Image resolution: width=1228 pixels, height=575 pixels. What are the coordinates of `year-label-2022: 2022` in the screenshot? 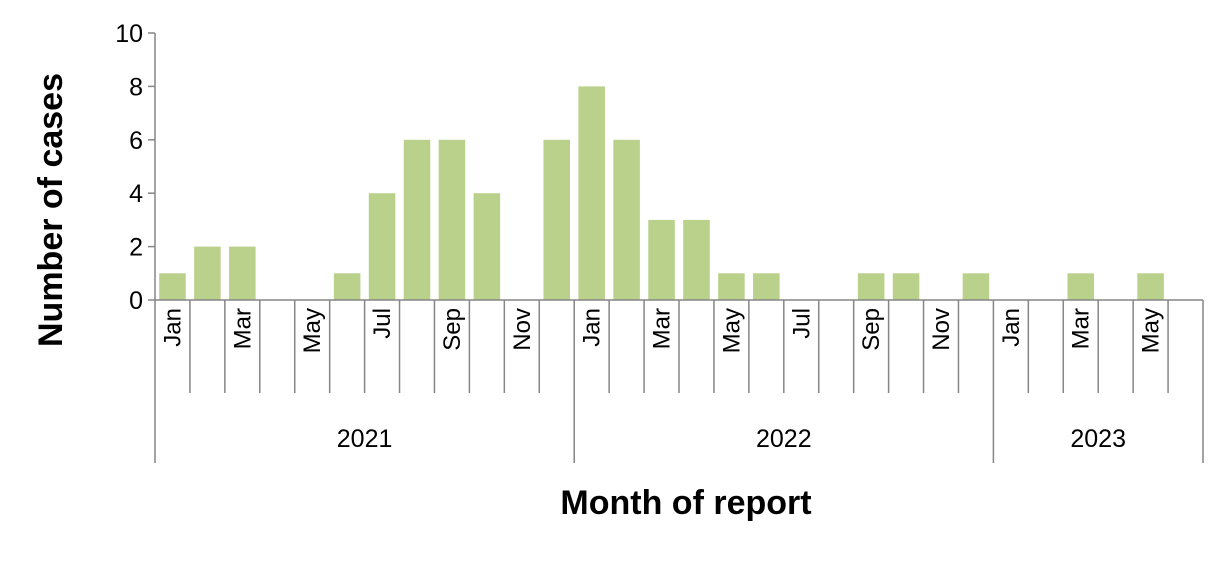 It's located at (784, 439).